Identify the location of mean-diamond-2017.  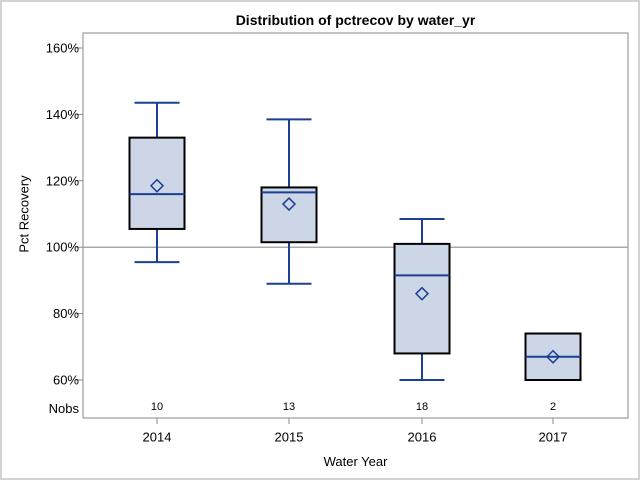
(553, 356).